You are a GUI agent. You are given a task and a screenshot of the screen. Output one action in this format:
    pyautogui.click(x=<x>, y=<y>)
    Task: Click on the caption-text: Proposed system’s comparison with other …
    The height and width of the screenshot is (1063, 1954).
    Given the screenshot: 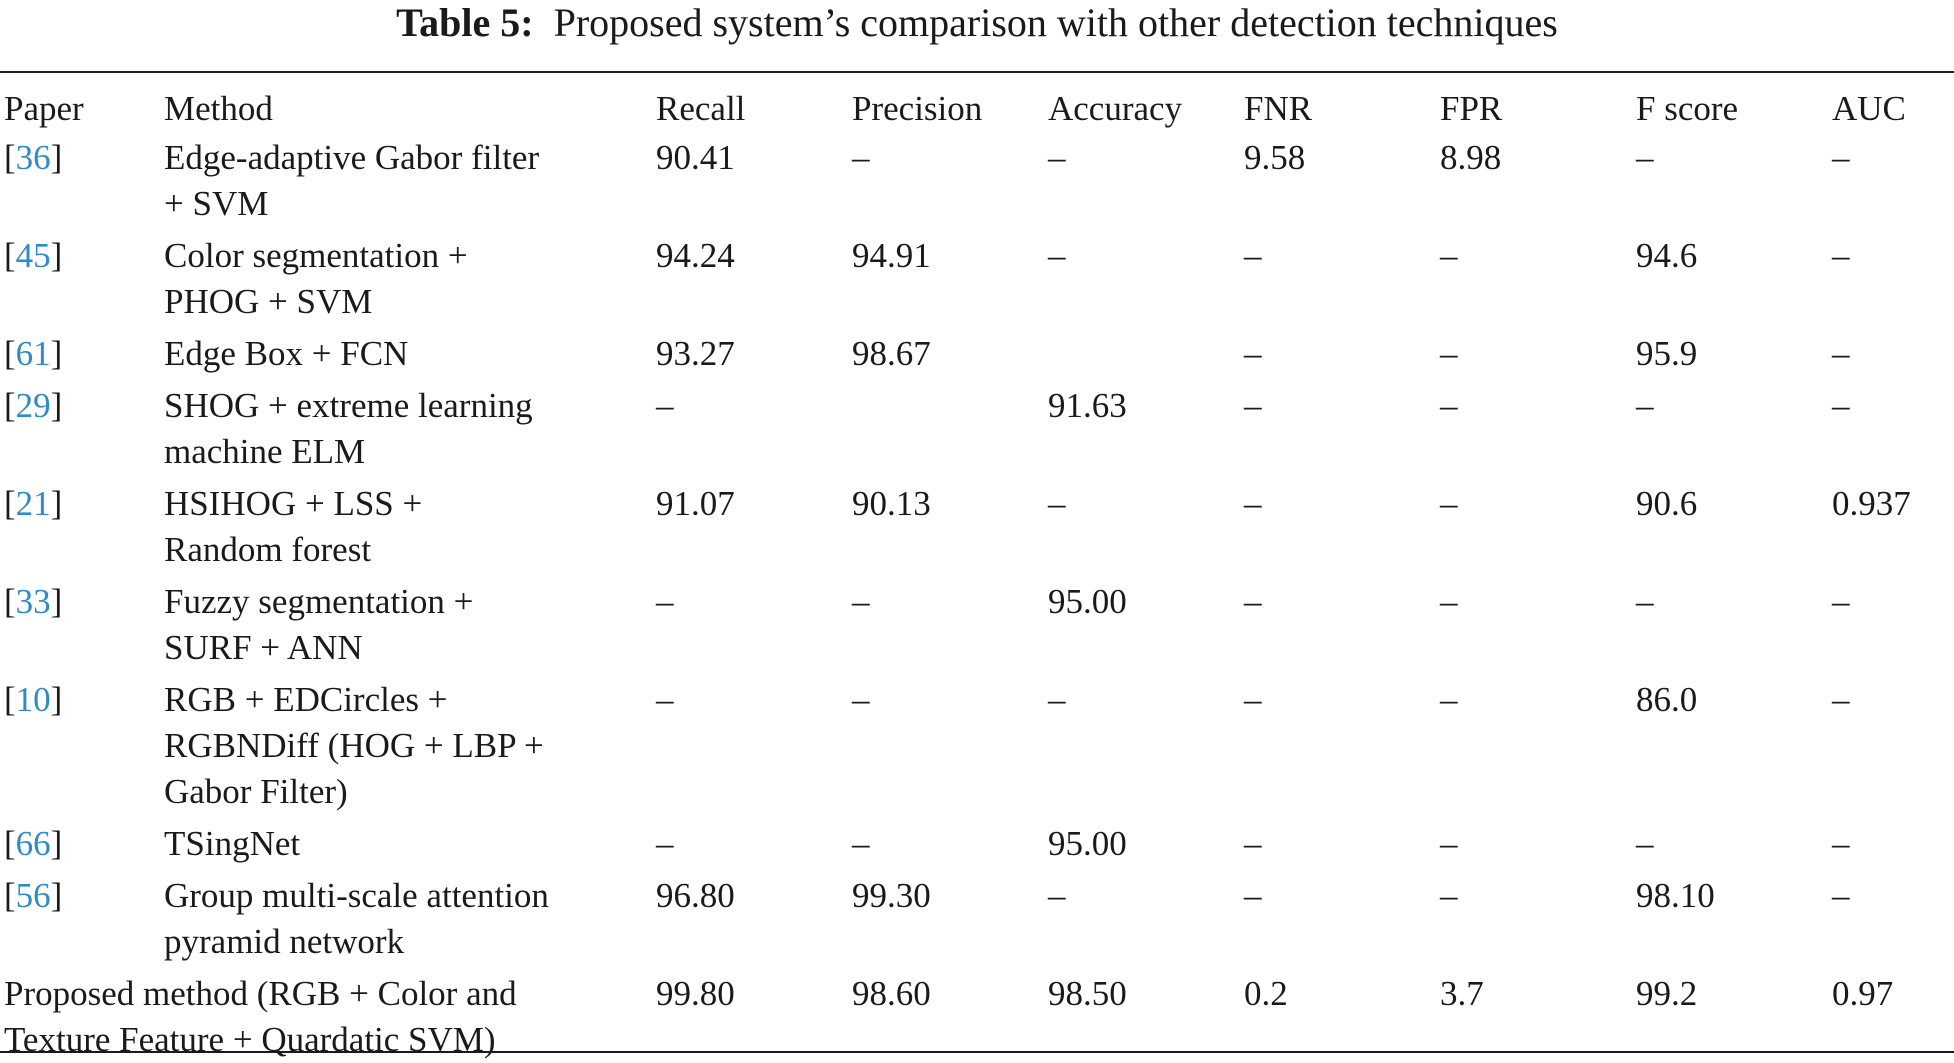 What is the action you would take?
    pyautogui.click(x=1055, y=22)
    